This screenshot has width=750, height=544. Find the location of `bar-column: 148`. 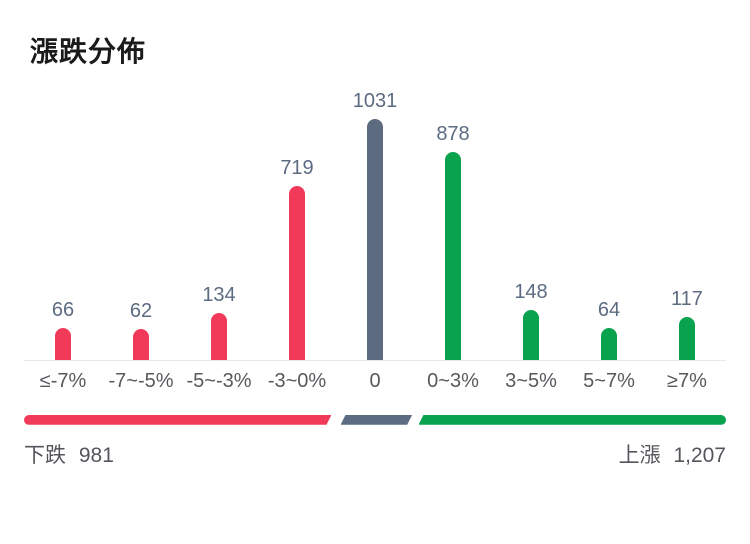

bar-column: 148 is located at coordinates (531, 320).